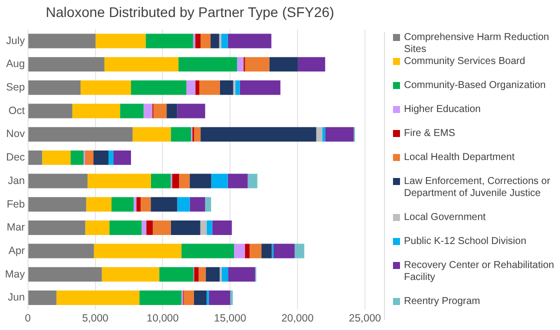  What do you see at coordinates (16, 180) in the screenshot?
I see `y-tick-label: Jan` at bounding box center [16, 180].